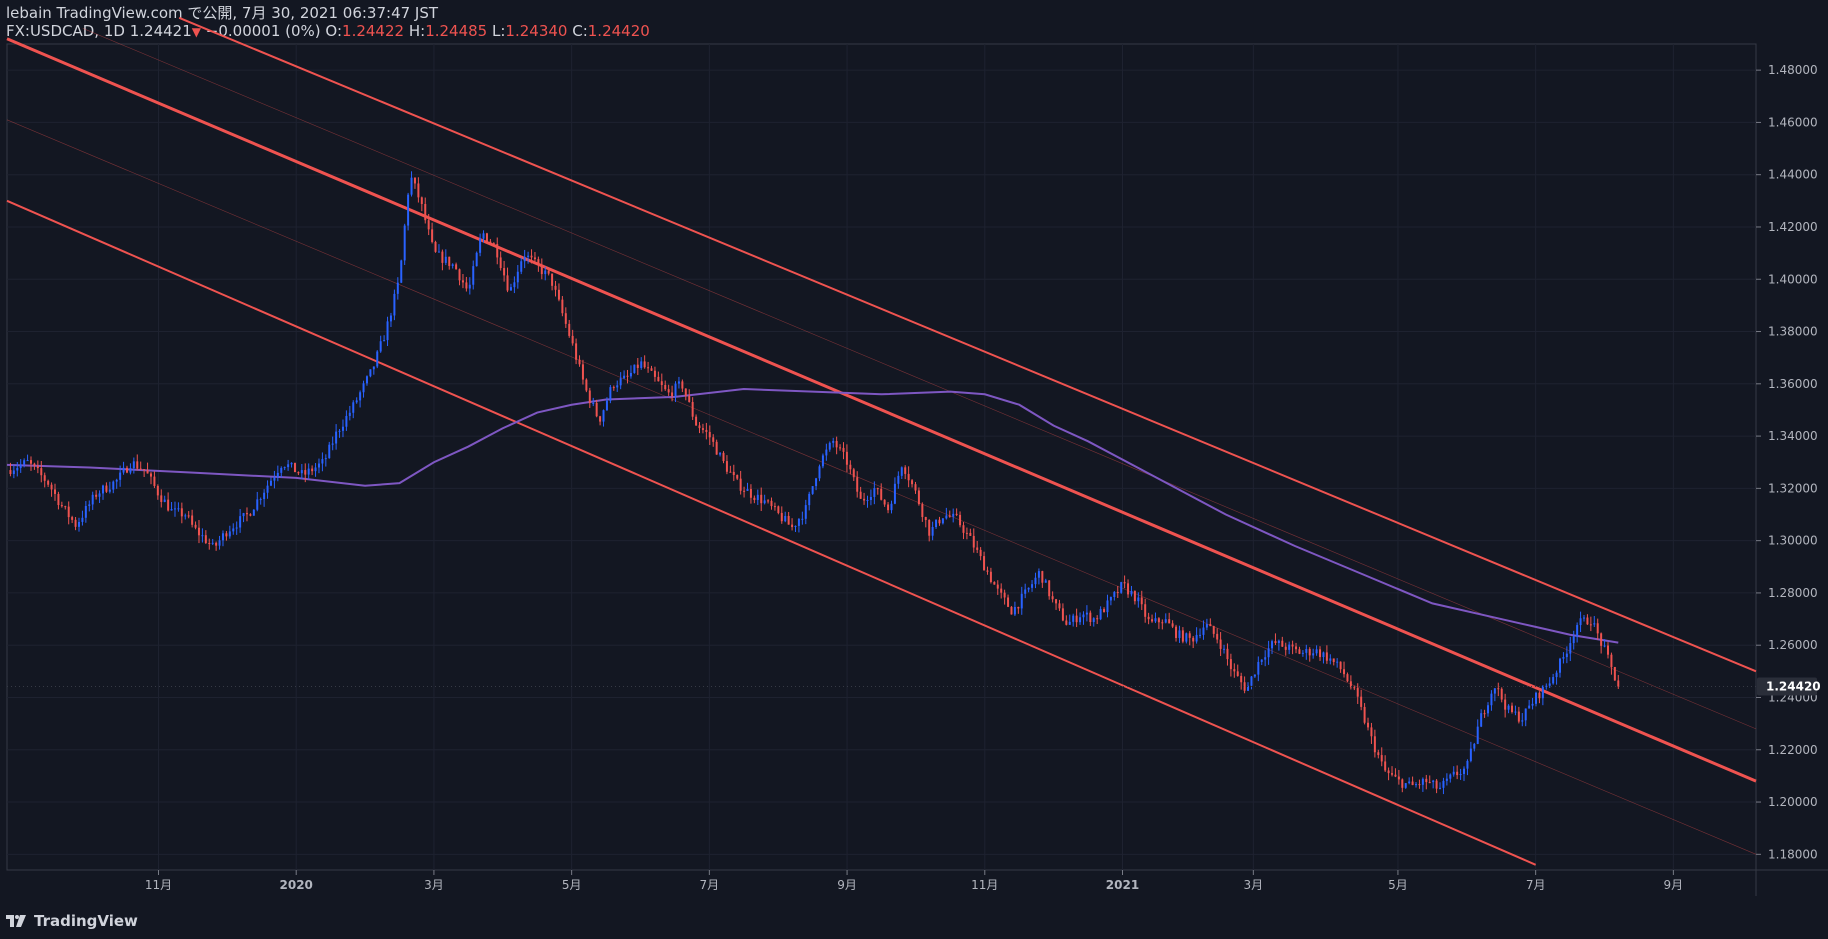 The width and height of the screenshot is (1828, 939). Describe the element at coordinates (1793, 854) in the screenshot. I see `price-tick-label: 1.18000` at that location.